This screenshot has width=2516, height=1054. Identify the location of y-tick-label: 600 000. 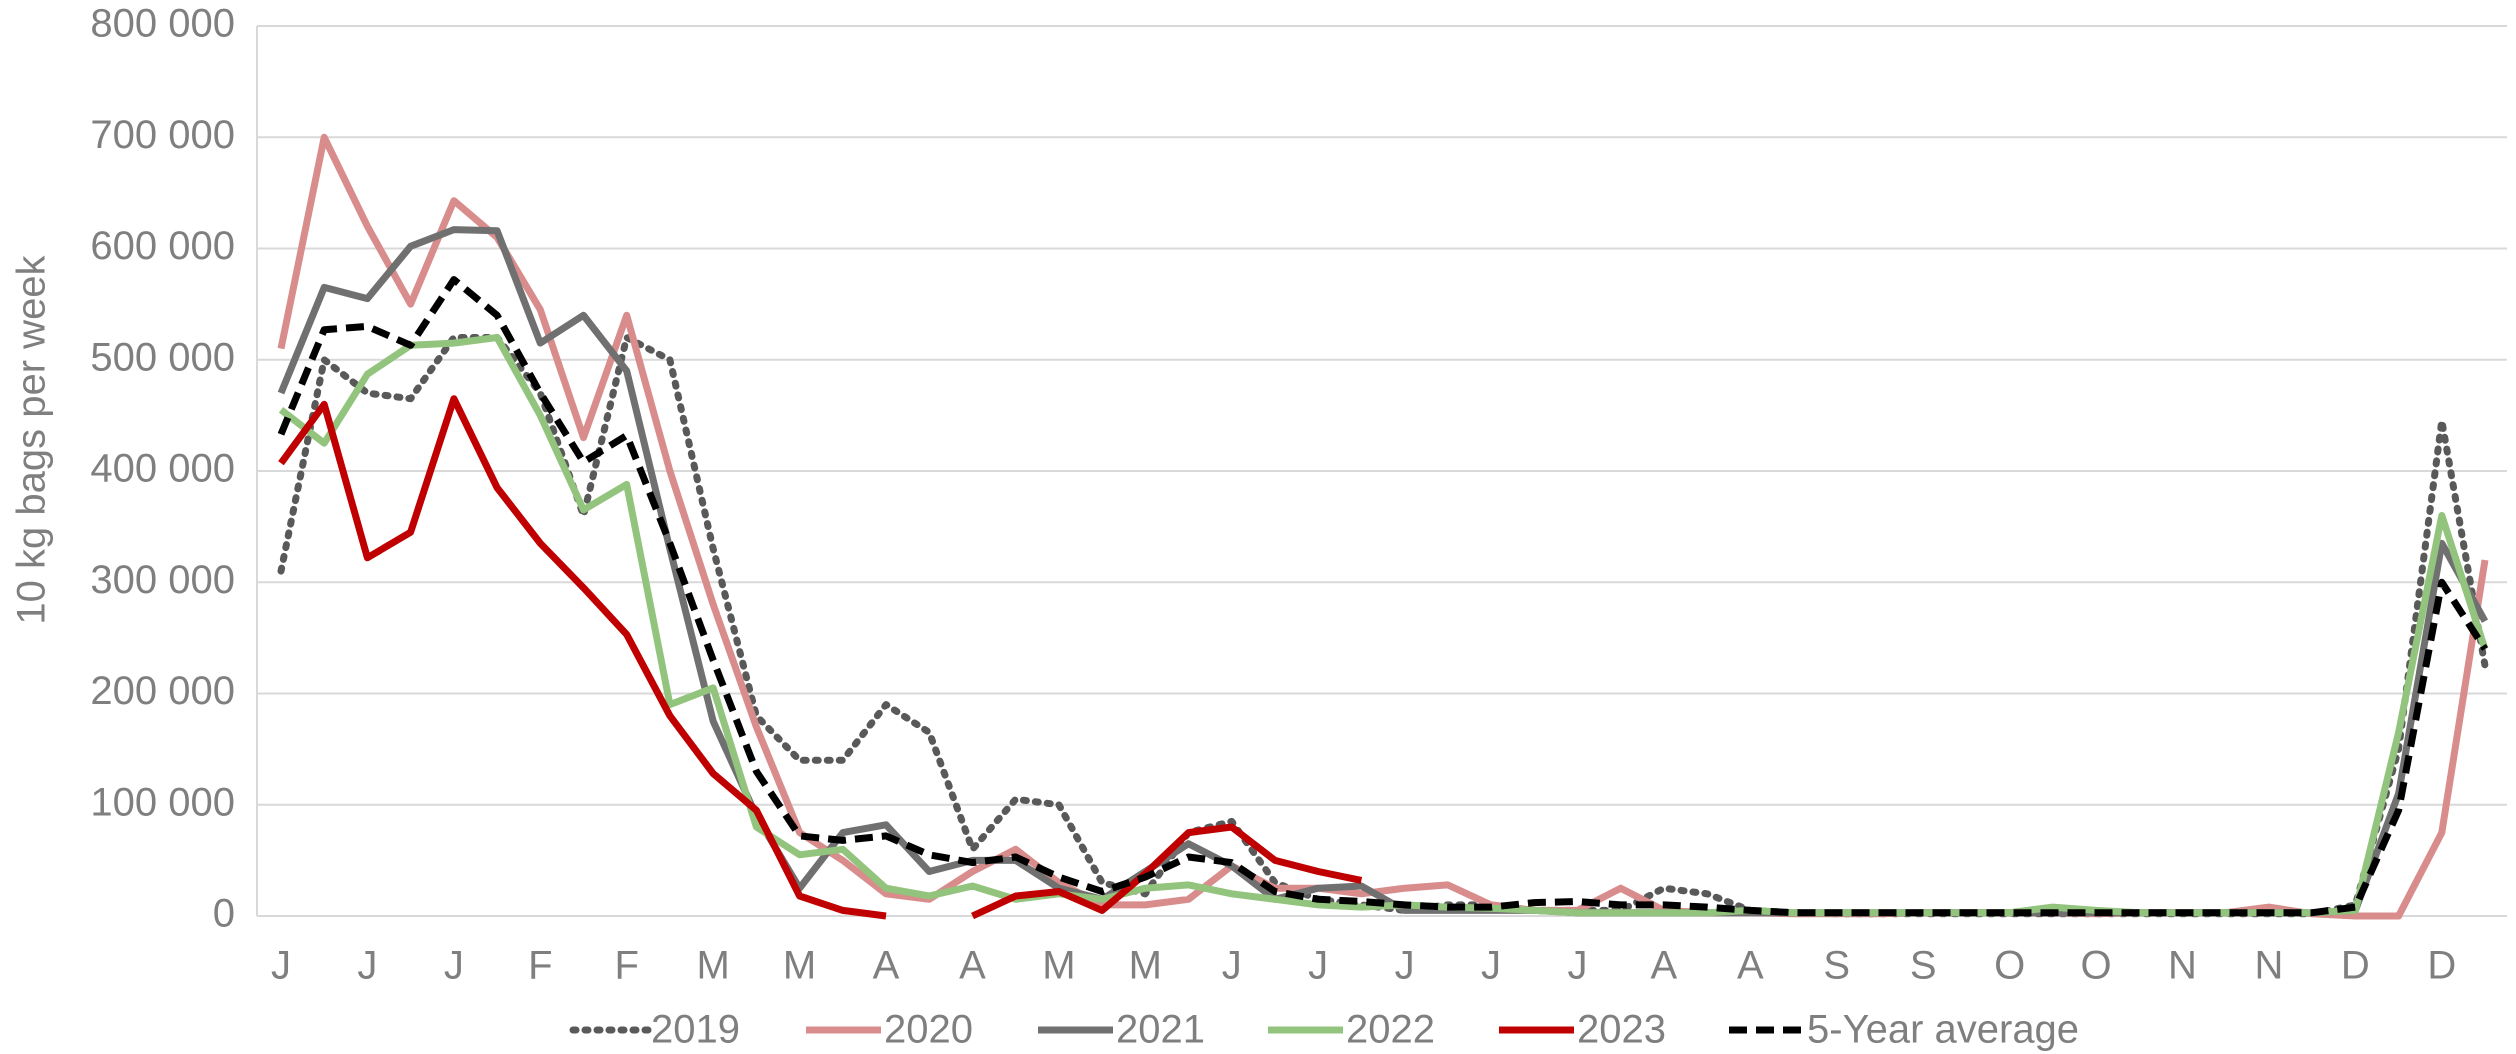
(162, 246).